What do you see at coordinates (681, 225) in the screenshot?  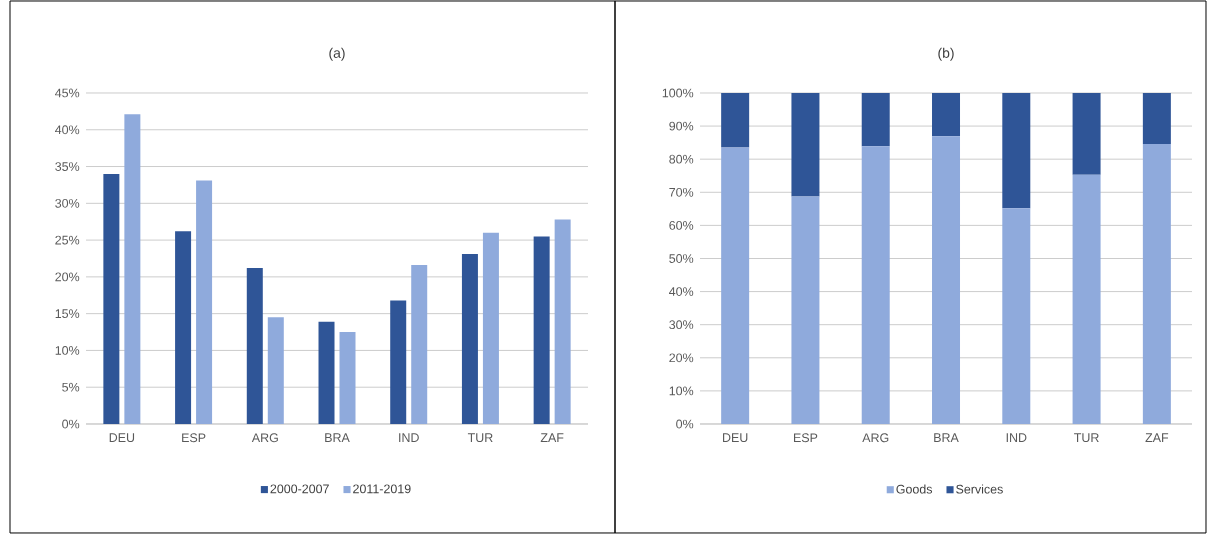 I see `y-tick-label: 60%` at bounding box center [681, 225].